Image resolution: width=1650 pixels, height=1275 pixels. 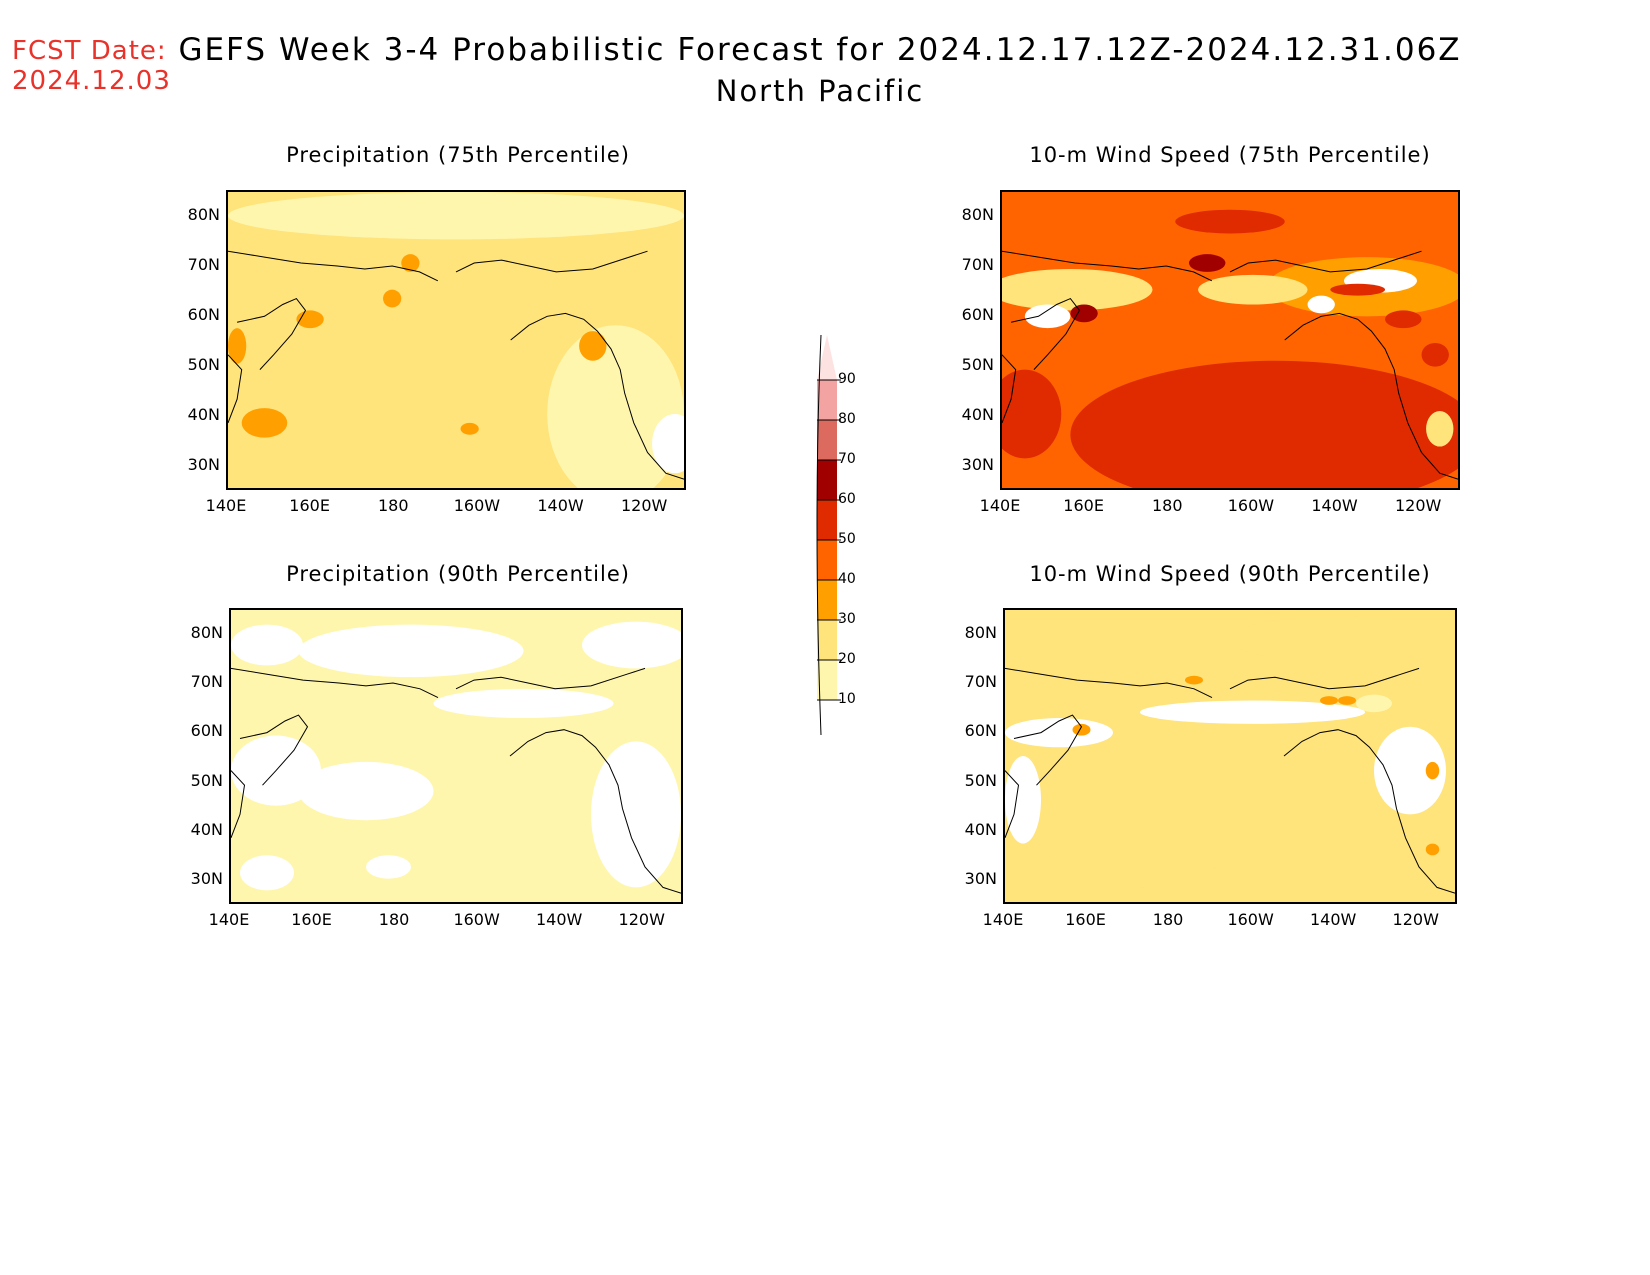 I want to click on panel-title: Precipitation (75th Percentile), so click(x=458, y=155).